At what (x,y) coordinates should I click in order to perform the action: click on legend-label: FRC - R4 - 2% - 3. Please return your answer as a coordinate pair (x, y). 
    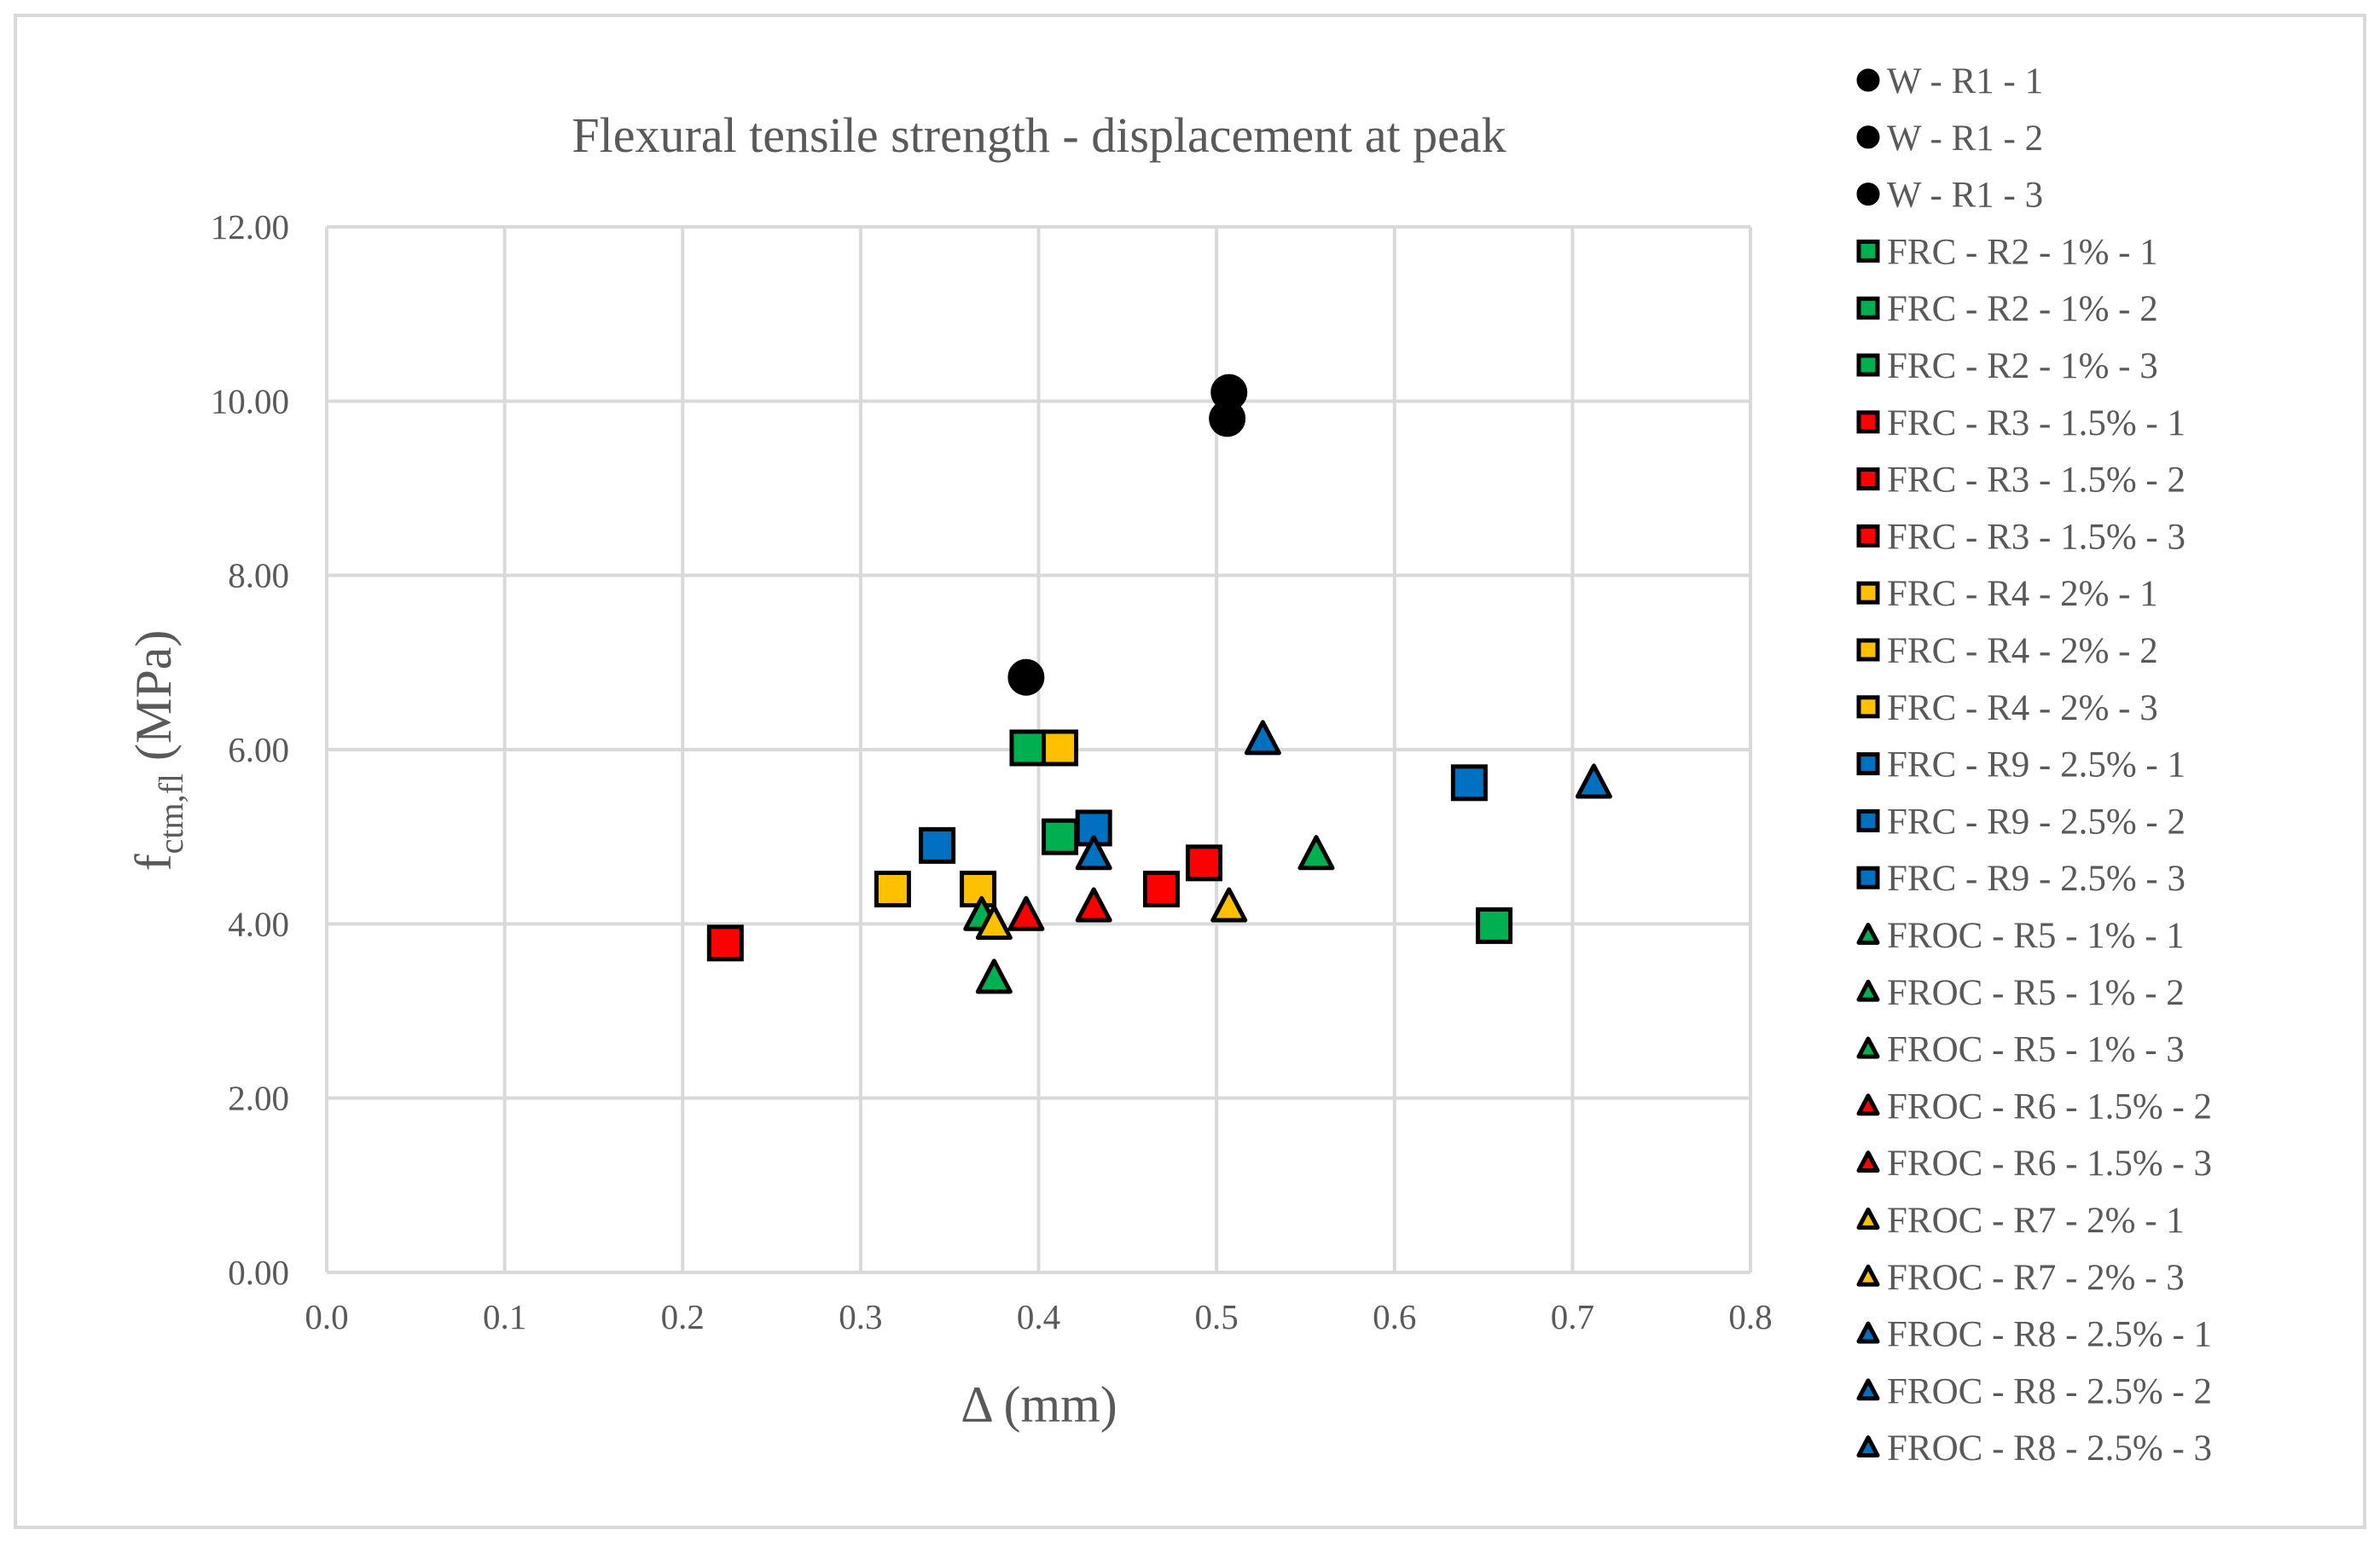
    Looking at the image, I should click on (2022, 708).